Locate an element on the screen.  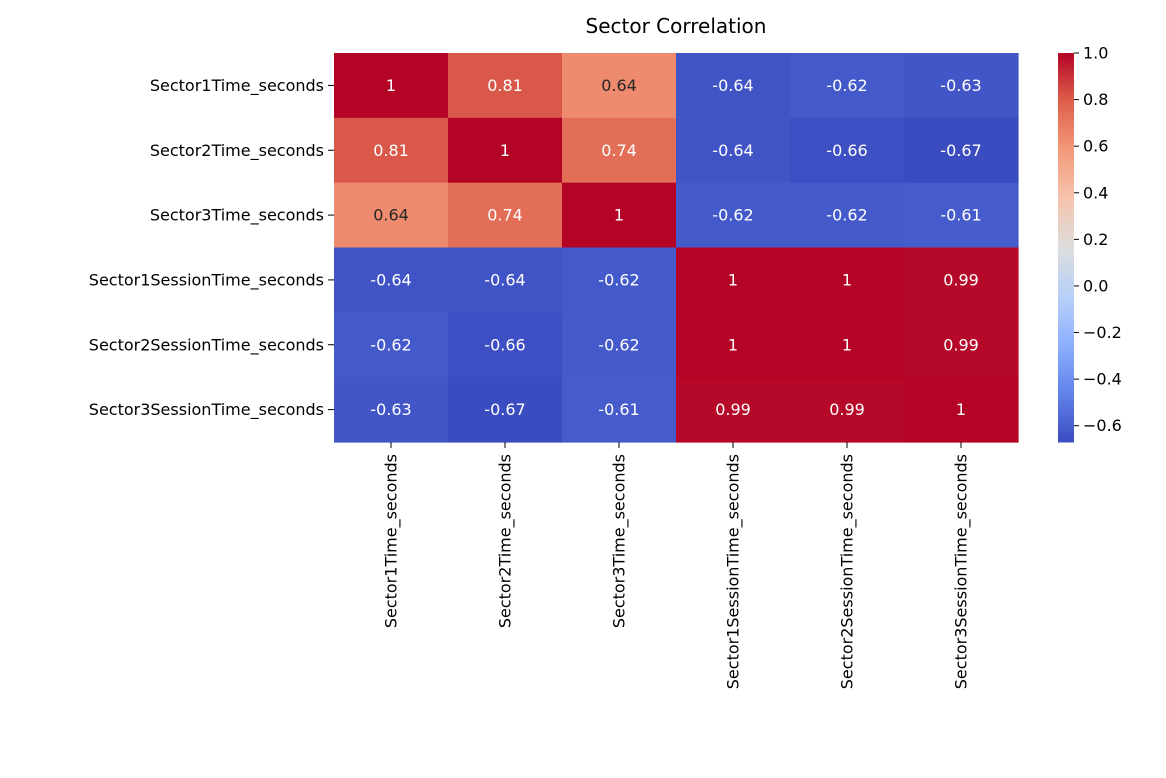
y-tick-label: Sector2Time_seconds is located at coordinates (237, 151).